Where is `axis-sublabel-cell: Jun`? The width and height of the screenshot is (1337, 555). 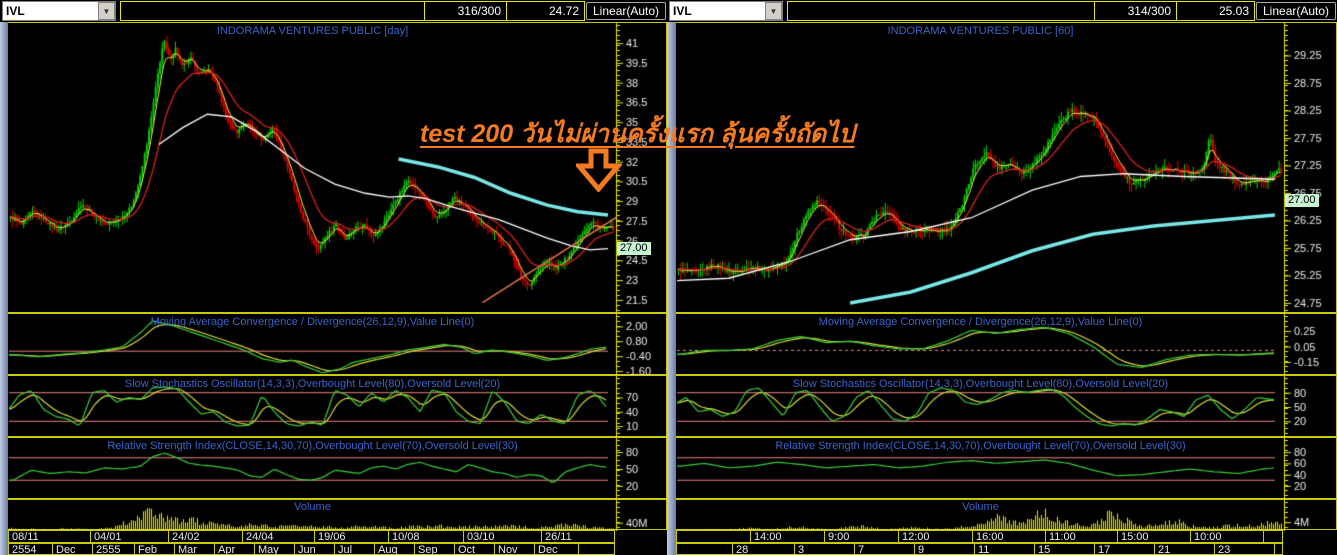
axis-sublabel-cell: Jun is located at coordinates (314, 549).